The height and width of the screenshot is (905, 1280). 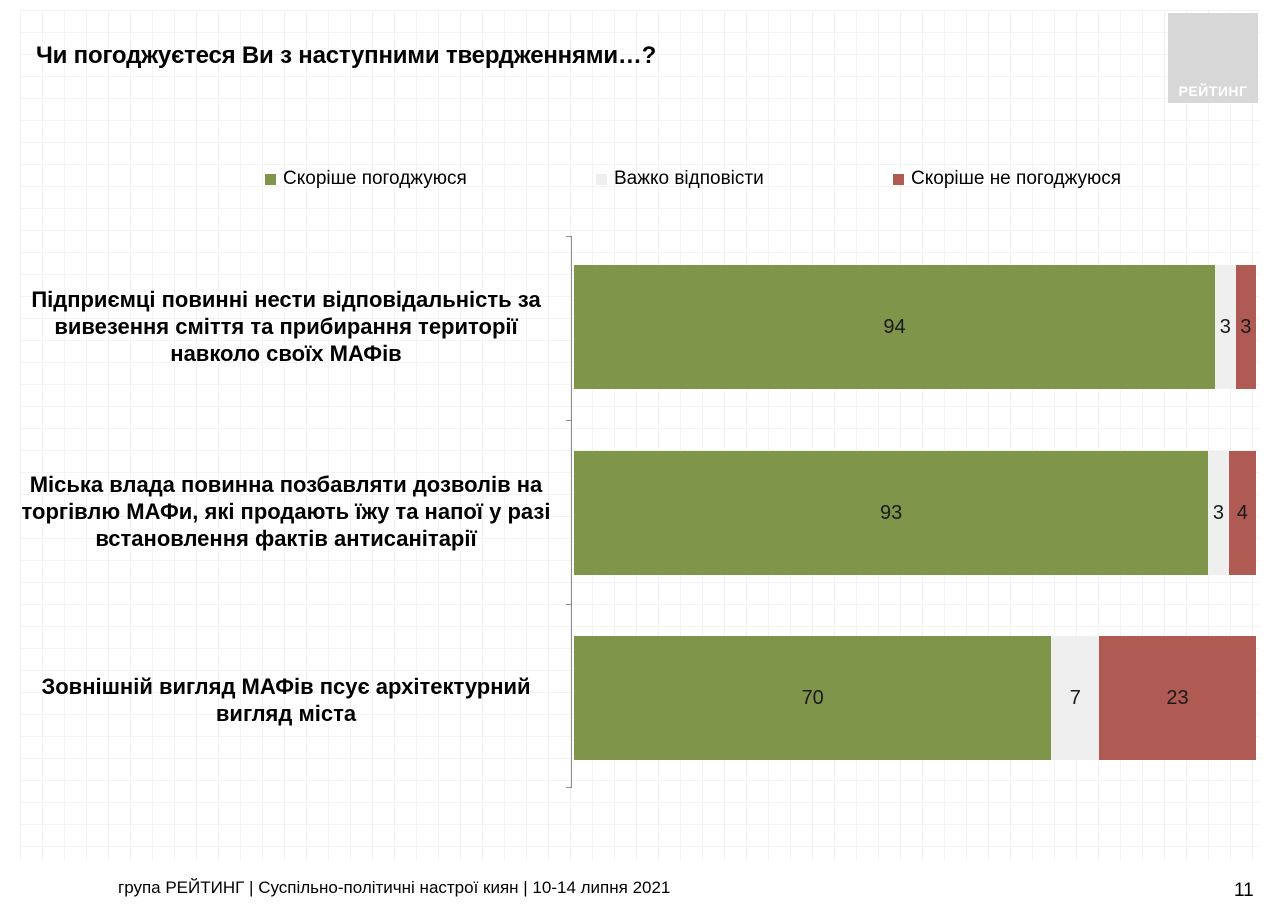 I want to click on legend-item-agree: Скоріше погоджуюся, so click(x=366, y=179).